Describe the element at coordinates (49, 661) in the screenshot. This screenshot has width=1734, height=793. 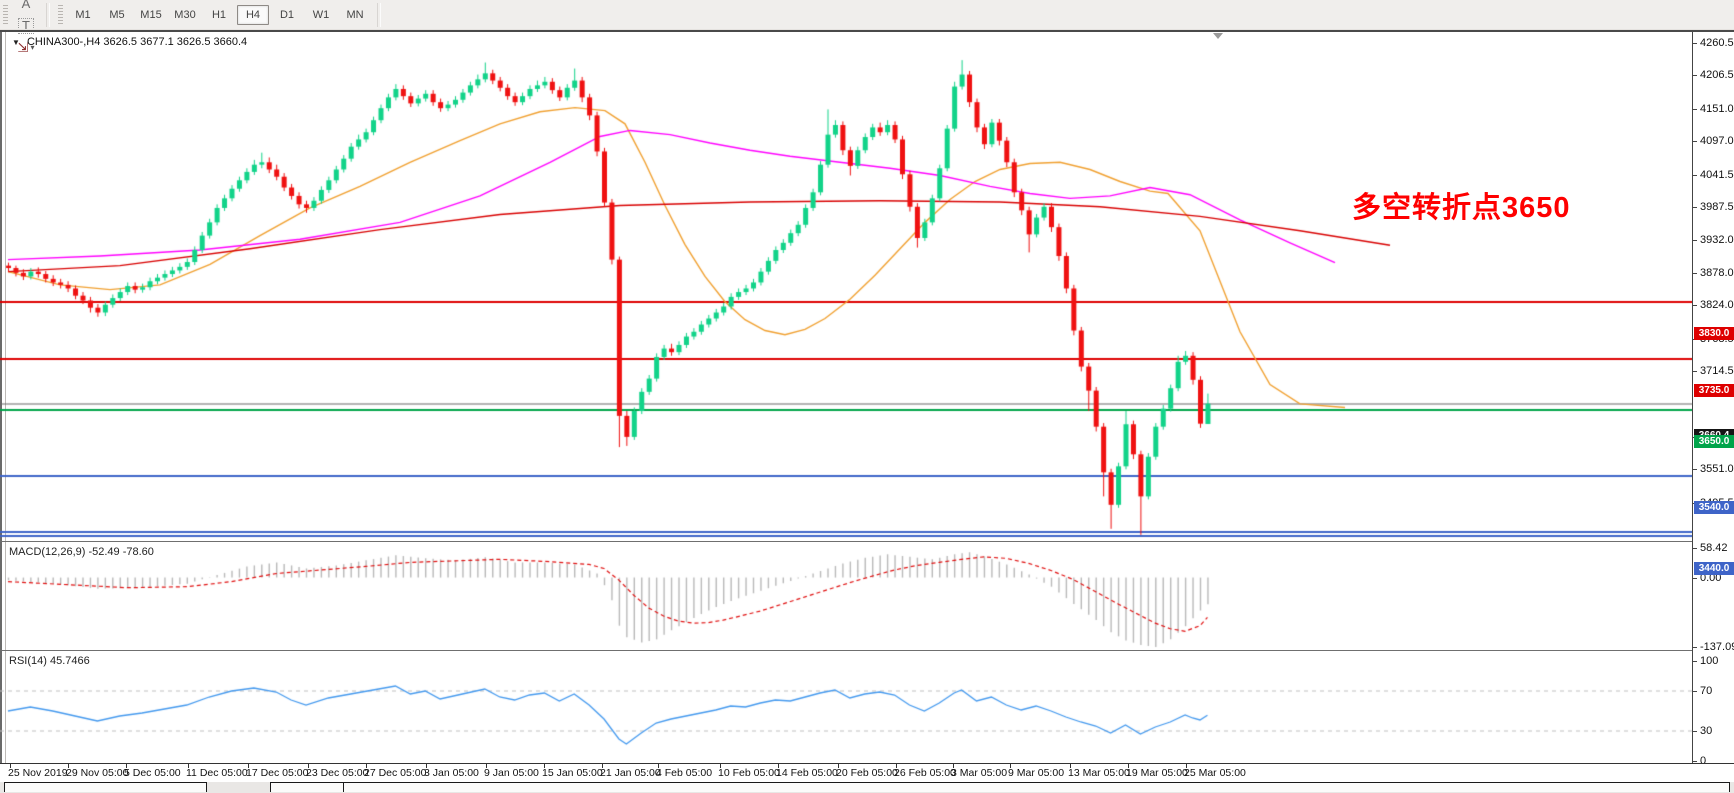
I see `rsi-indicator-label: RSI(14) 45.7466` at that location.